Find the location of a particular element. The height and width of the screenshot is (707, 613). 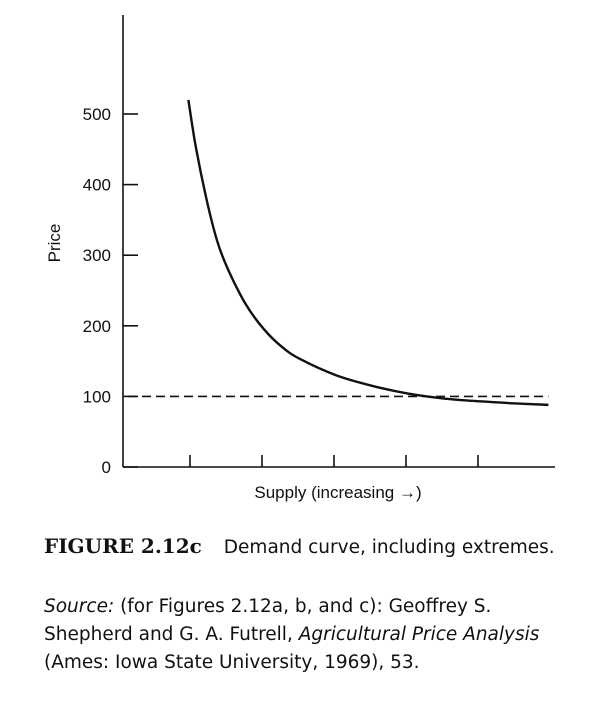

y-axis-title: Price is located at coordinates (54, 243).